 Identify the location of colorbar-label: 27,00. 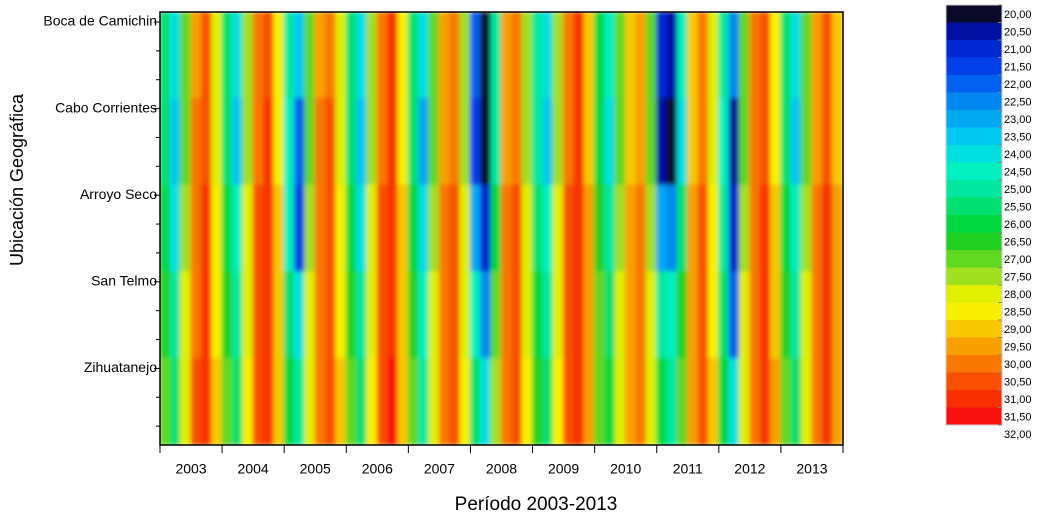
(1018, 260).